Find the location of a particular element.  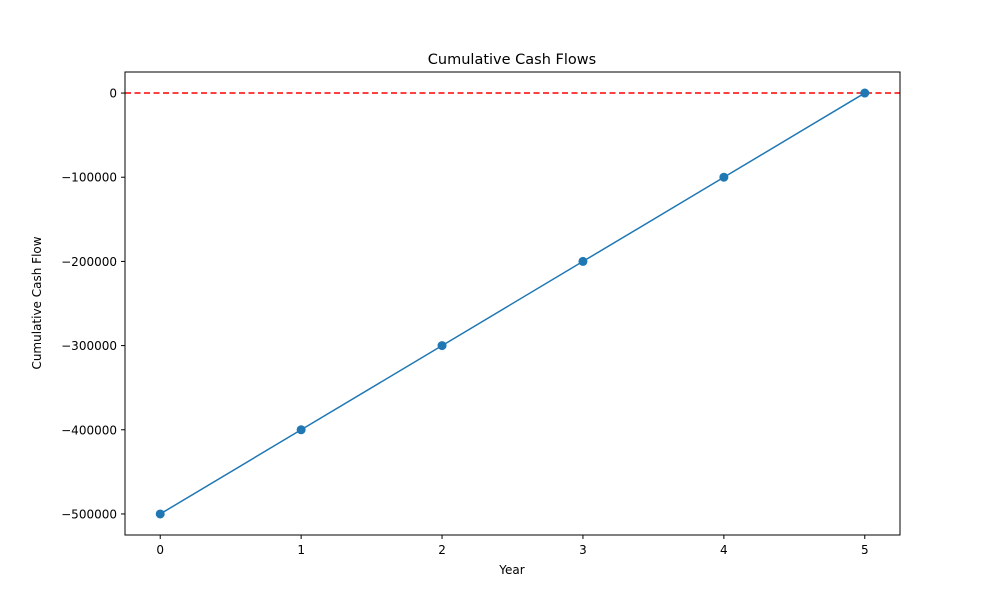

x-tick-label: 0 is located at coordinates (160, 550).